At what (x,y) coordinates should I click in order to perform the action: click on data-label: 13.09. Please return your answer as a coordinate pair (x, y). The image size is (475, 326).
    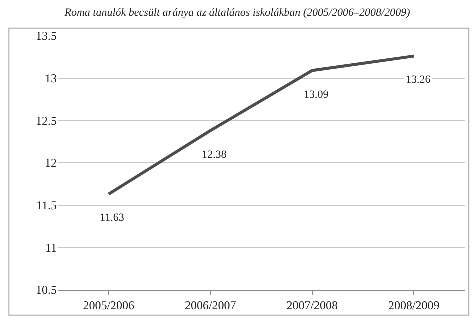
    Looking at the image, I should click on (317, 95).